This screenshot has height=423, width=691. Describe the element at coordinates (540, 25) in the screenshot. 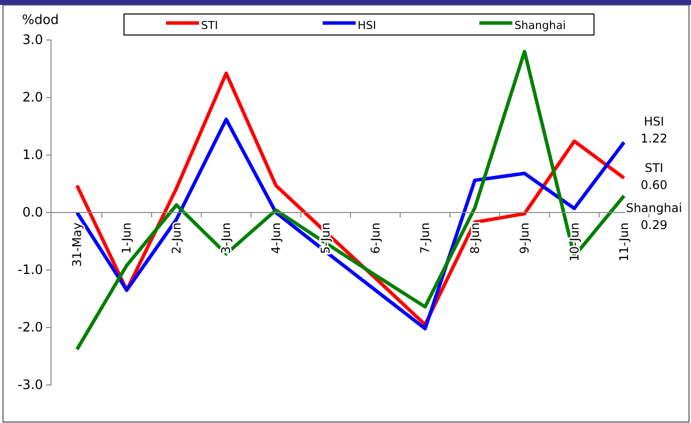

I see `legend-label: Shanghai` at that location.